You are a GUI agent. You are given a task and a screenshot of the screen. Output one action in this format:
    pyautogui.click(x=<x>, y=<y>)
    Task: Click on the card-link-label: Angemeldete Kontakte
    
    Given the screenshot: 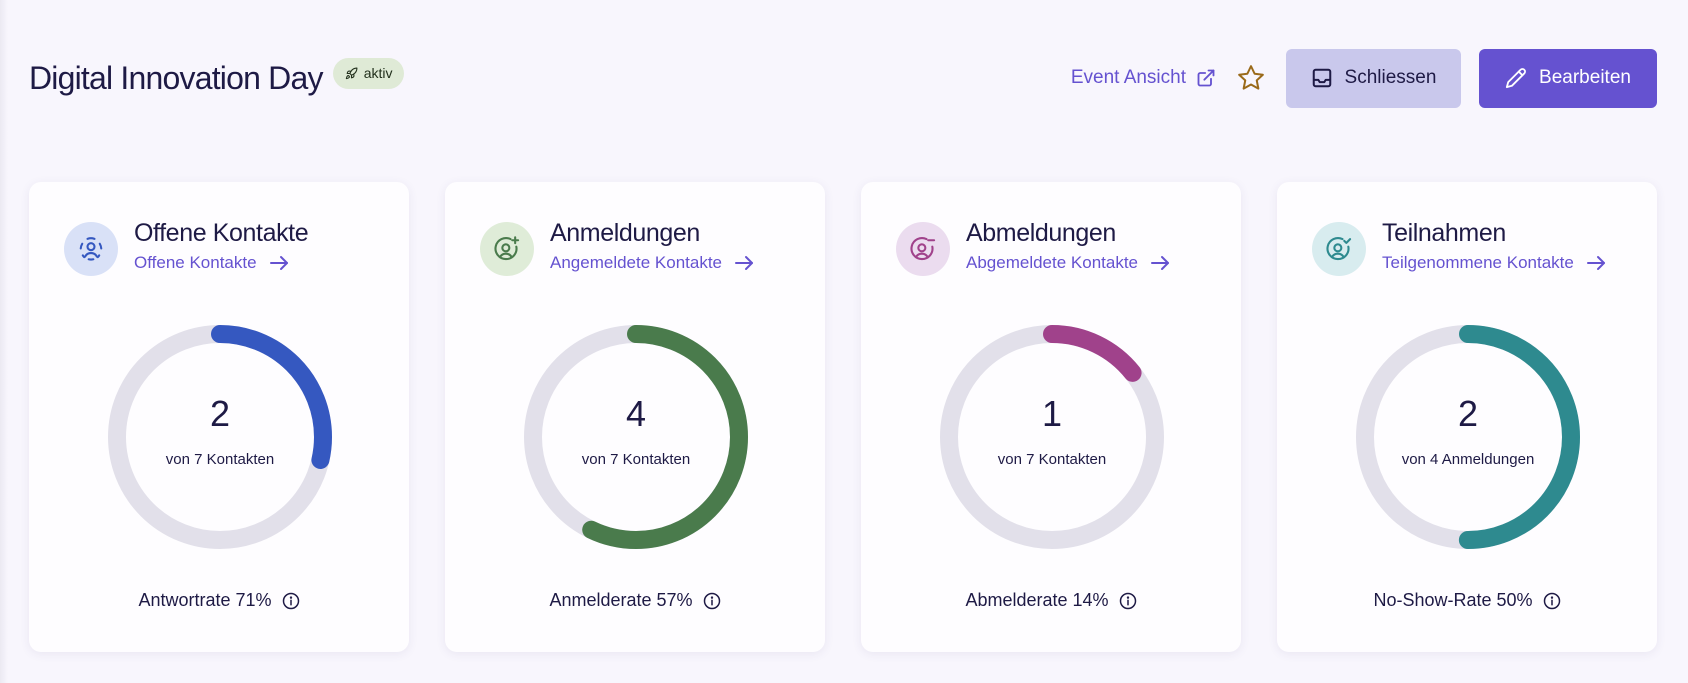 What is the action you would take?
    pyautogui.click(x=636, y=262)
    